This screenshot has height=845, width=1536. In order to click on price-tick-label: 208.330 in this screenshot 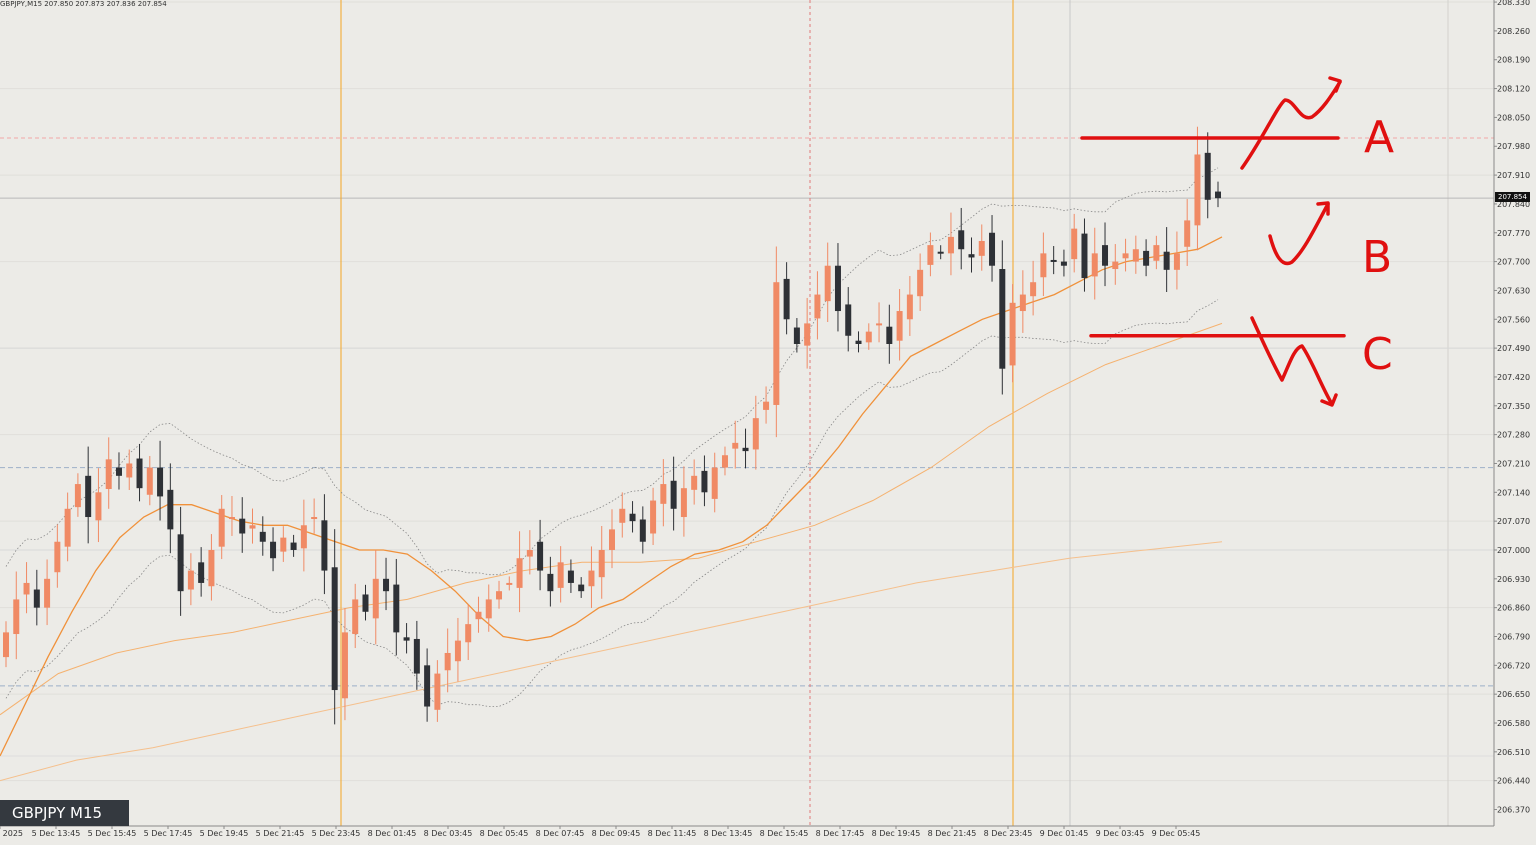, I will do `click(1513, 3)`.